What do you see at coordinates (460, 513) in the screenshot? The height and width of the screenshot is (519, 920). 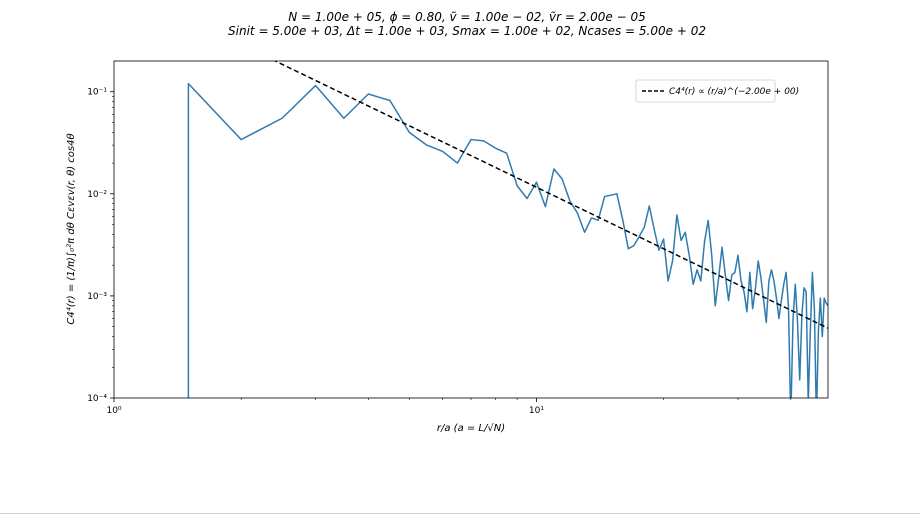 I see `bottom-divider` at bounding box center [460, 513].